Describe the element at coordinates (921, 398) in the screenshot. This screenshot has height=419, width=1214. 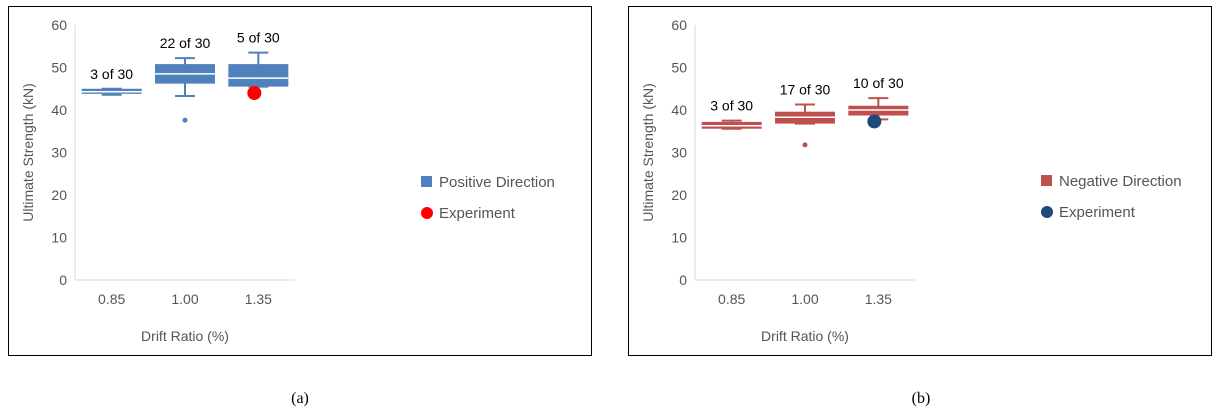
I see `caption-b: (b)` at that location.